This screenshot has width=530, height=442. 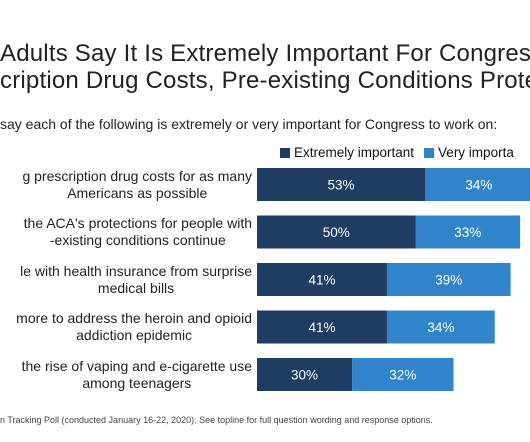 I want to click on legend-swatch-very, so click(x=429, y=152).